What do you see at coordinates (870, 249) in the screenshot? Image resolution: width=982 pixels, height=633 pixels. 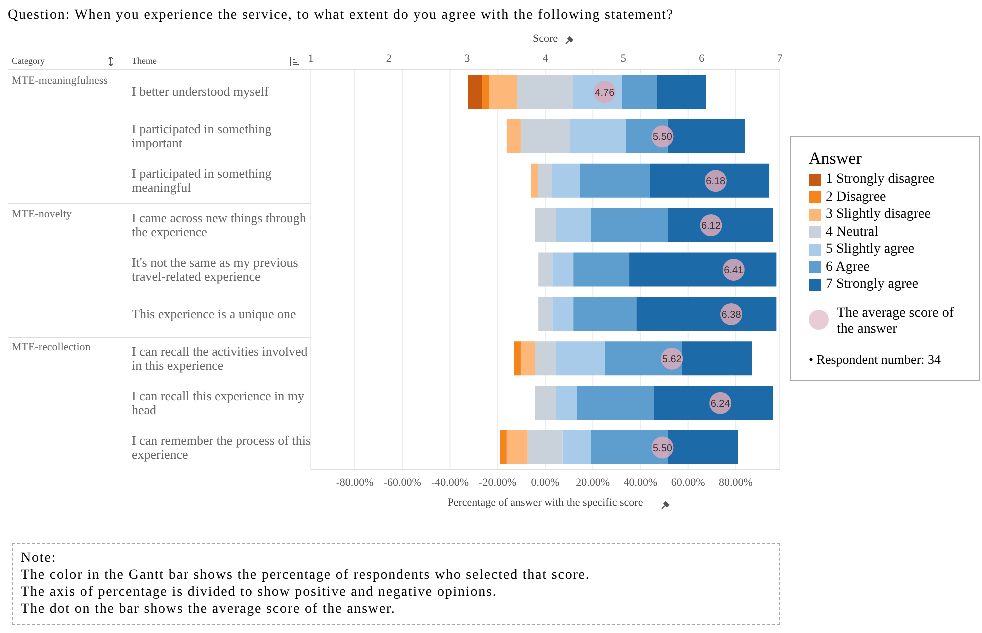 I see `legend-label: 5 Slightly agree` at bounding box center [870, 249].